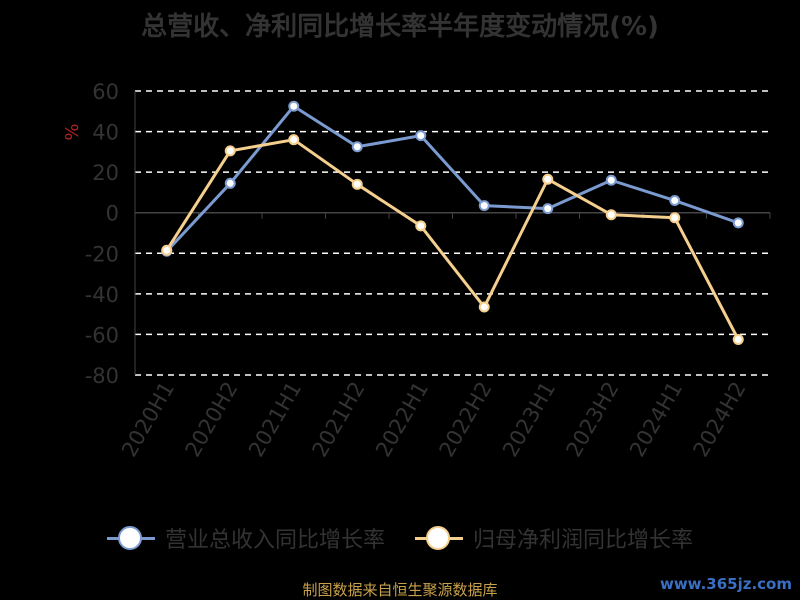  Describe the element at coordinates (583, 540) in the screenshot. I see `legend-label-profit: 归母净利润同比增长率` at that location.